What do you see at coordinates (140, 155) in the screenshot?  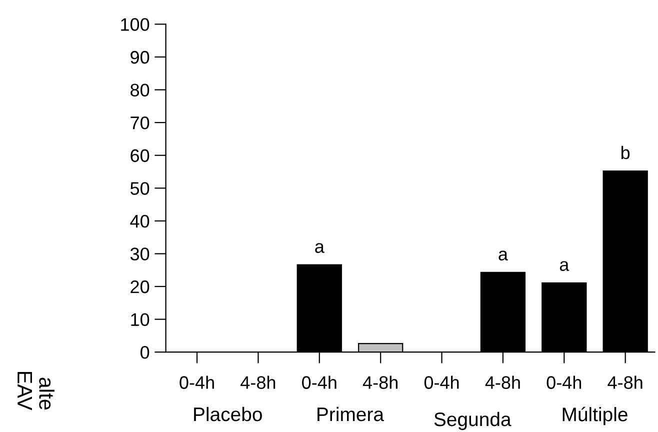 I see `y-tick-label: 60` at bounding box center [140, 155].